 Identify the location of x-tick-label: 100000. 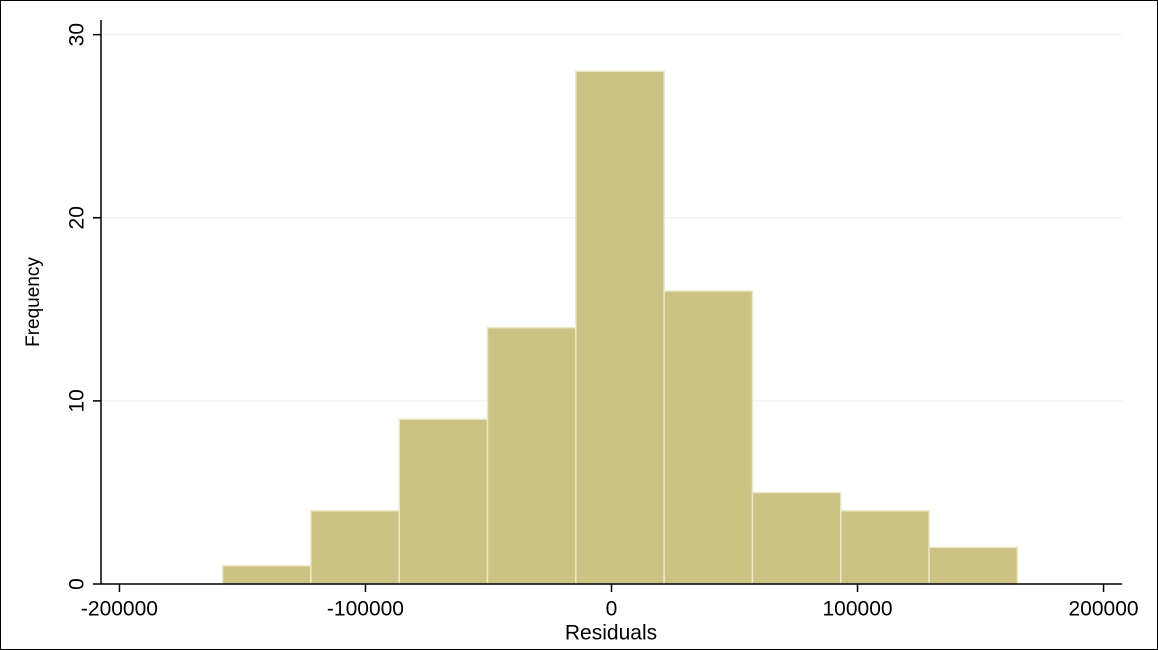
(857, 609).